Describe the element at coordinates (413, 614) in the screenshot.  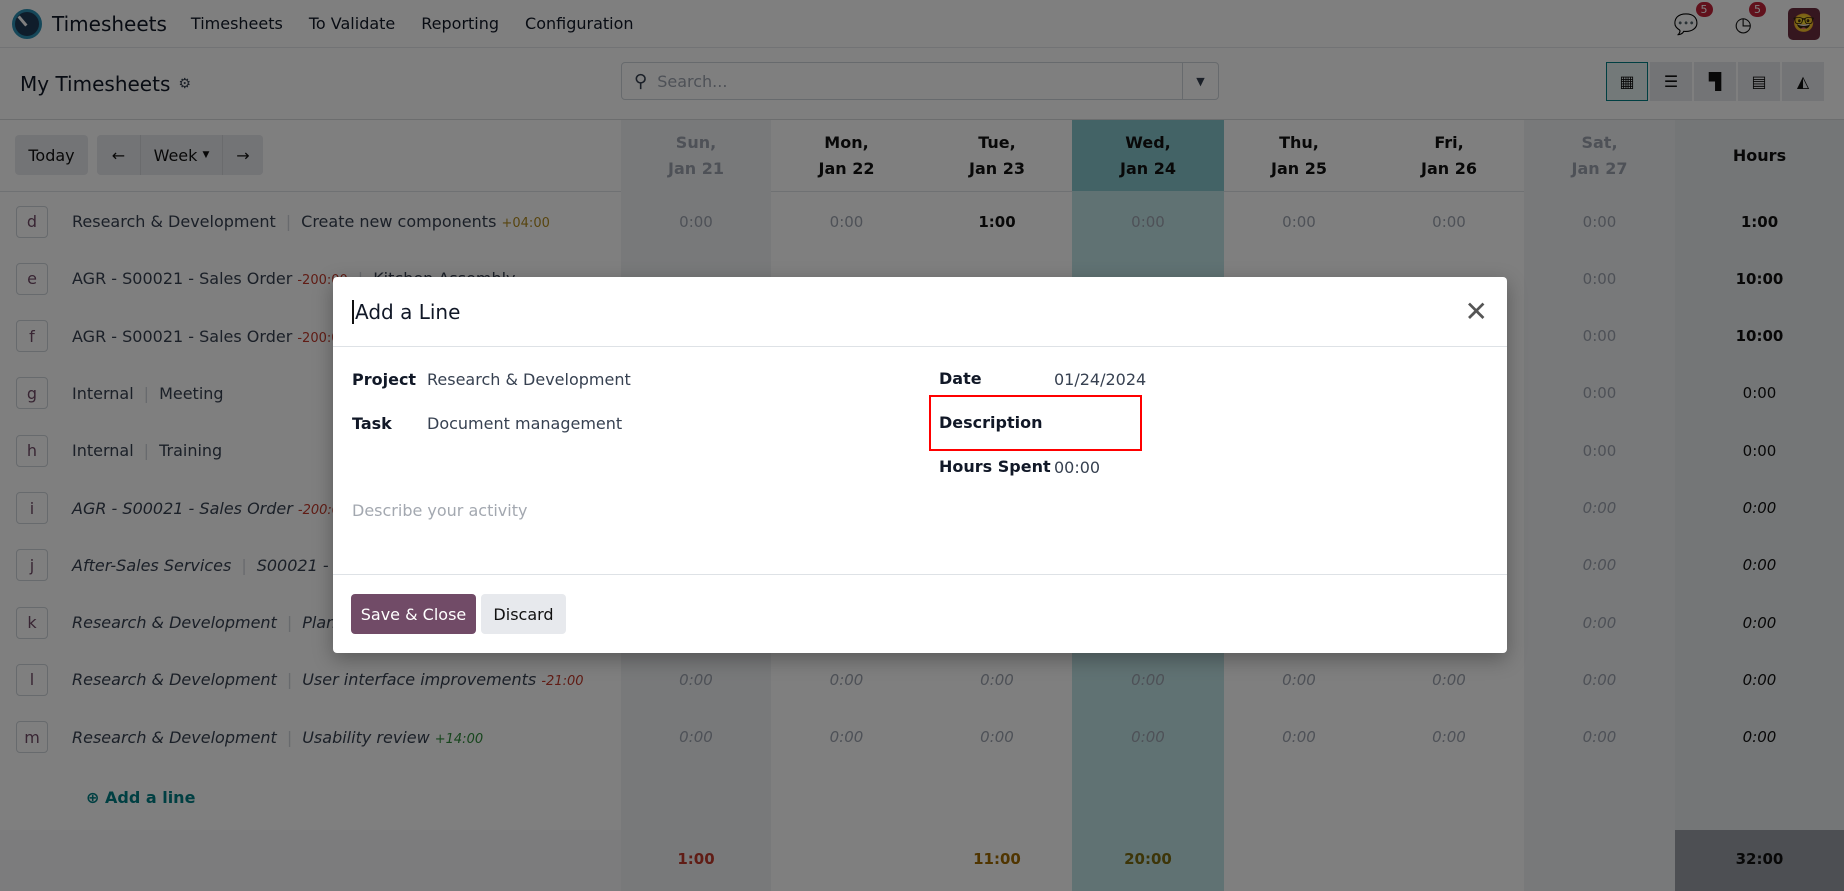
I see `save-close-button: Save & Close` at that location.